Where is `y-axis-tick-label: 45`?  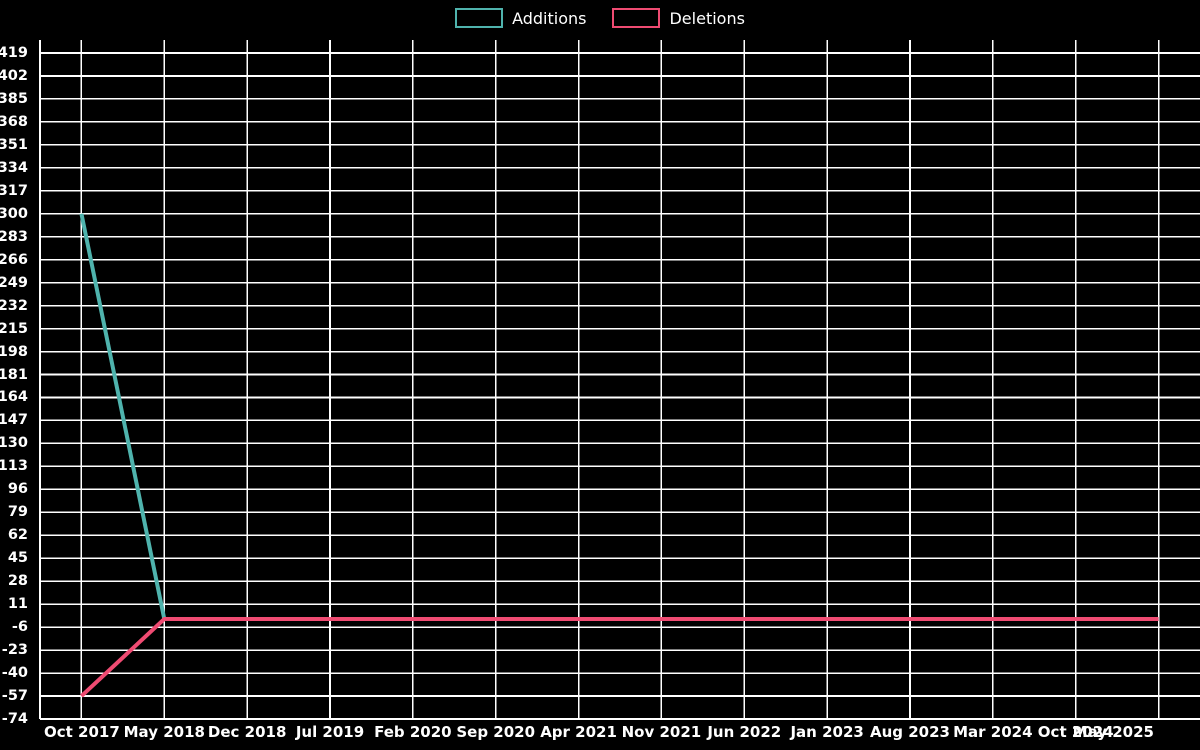 y-axis-tick-label: 45 is located at coordinates (17, 558).